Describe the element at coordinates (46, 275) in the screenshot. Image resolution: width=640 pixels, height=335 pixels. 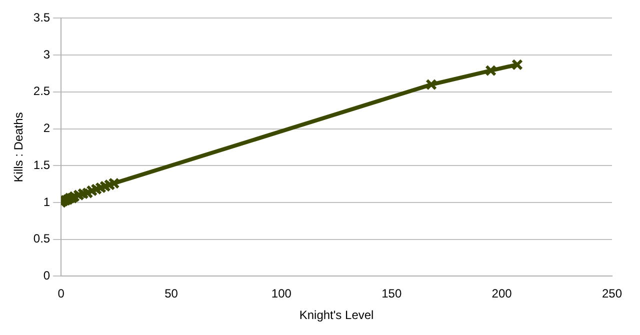
I see `y-tick-label: 0` at that location.